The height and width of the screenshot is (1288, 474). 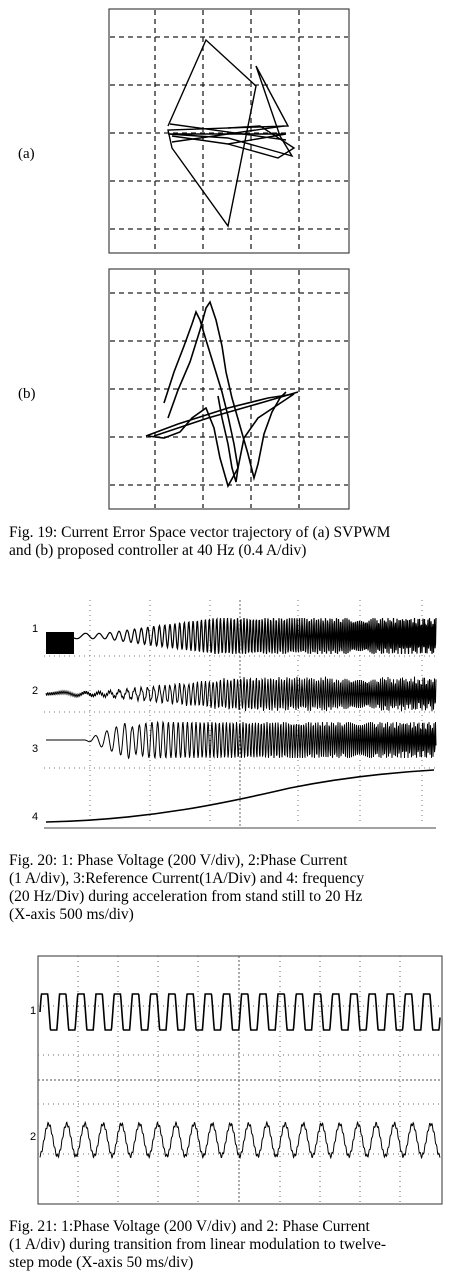 I want to click on fig19b-svg, so click(x=229, y=389).